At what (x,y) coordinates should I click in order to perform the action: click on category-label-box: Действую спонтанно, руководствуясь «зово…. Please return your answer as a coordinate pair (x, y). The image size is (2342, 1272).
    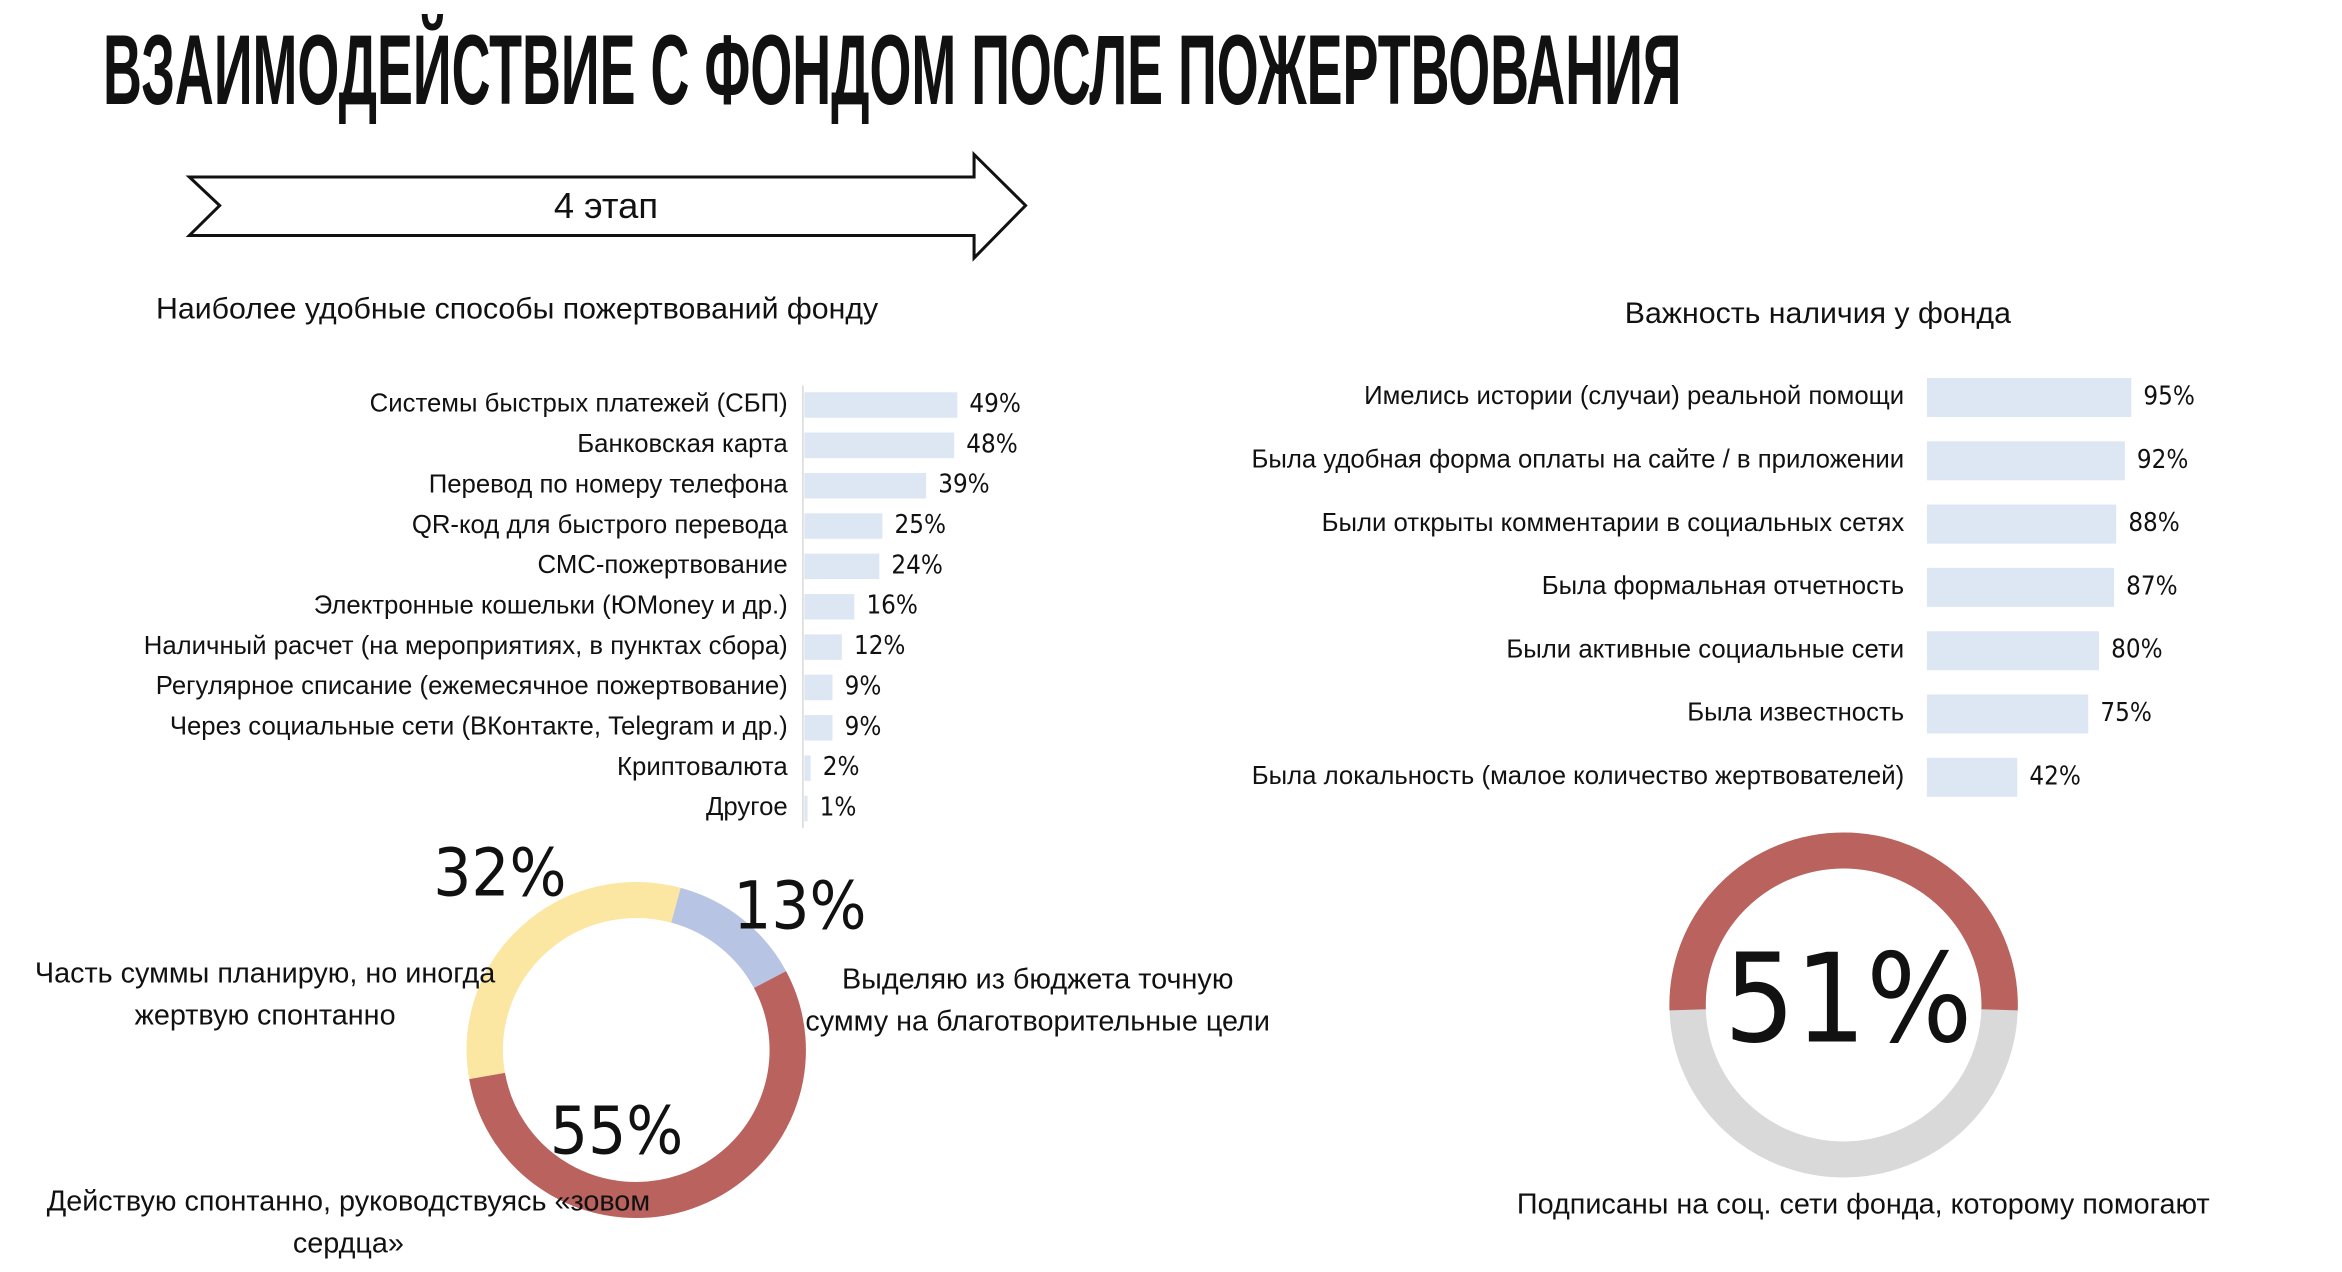
    Looking at the image, I should click on (348, 1223).